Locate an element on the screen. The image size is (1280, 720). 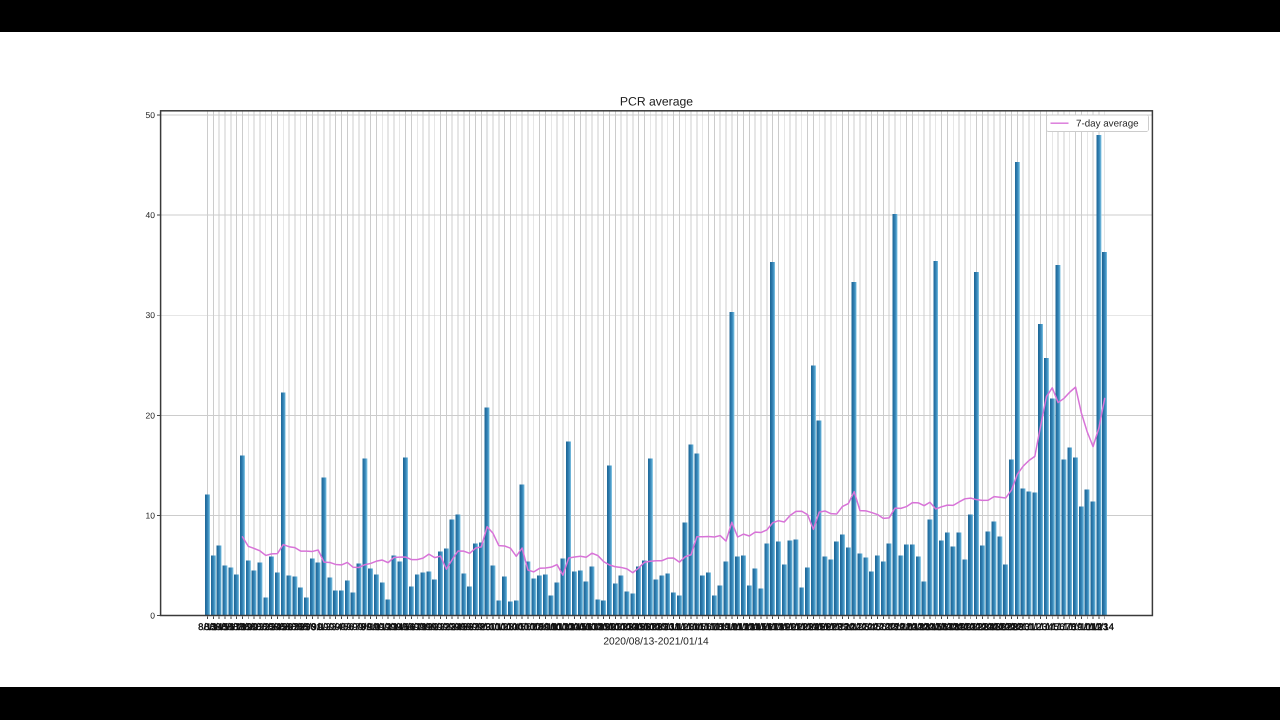
svg-text: 9/15 is located at coordinates (399, 627).